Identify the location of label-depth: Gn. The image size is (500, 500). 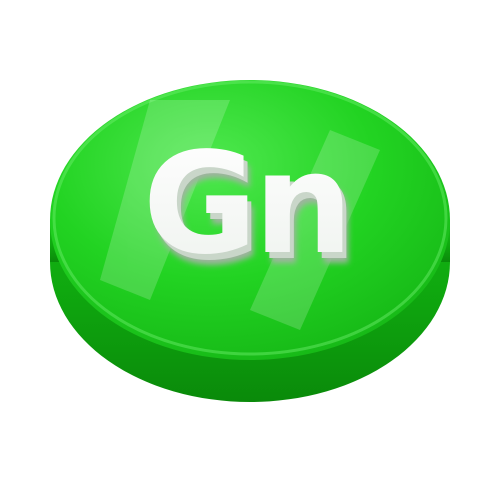
(250, 210).